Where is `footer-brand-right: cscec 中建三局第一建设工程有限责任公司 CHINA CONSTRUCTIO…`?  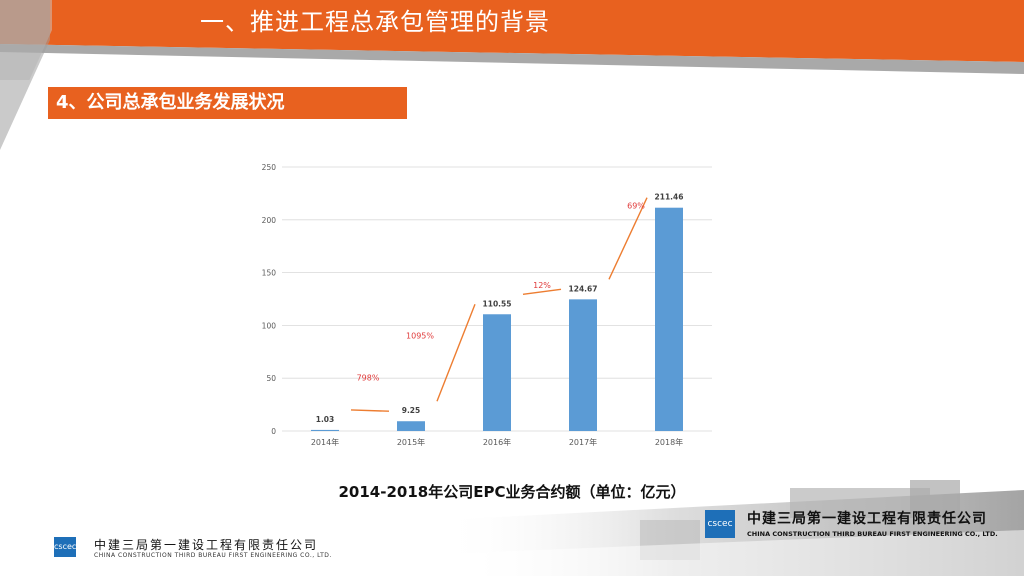
footer-brand-right: cscec 中建三局第一建设工程有限责任公司 CHINA CONSTRUCTIO… is located at coordinates (864, 525).